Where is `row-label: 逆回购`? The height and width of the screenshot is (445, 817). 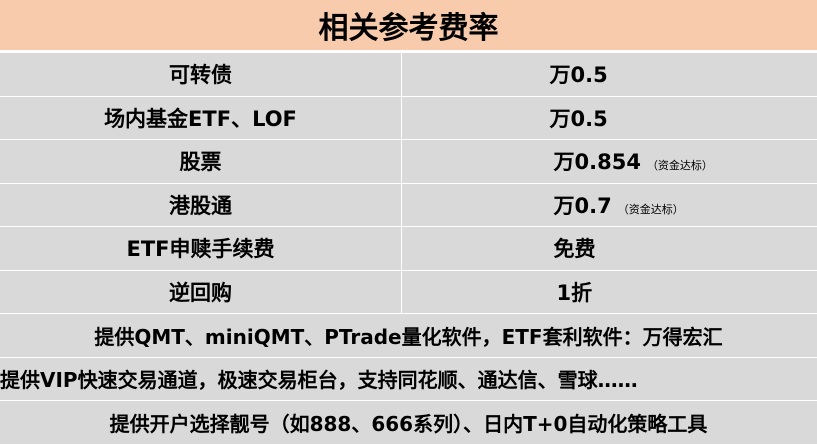 row-label: 逆回购 is located at coordinates (201, 291).